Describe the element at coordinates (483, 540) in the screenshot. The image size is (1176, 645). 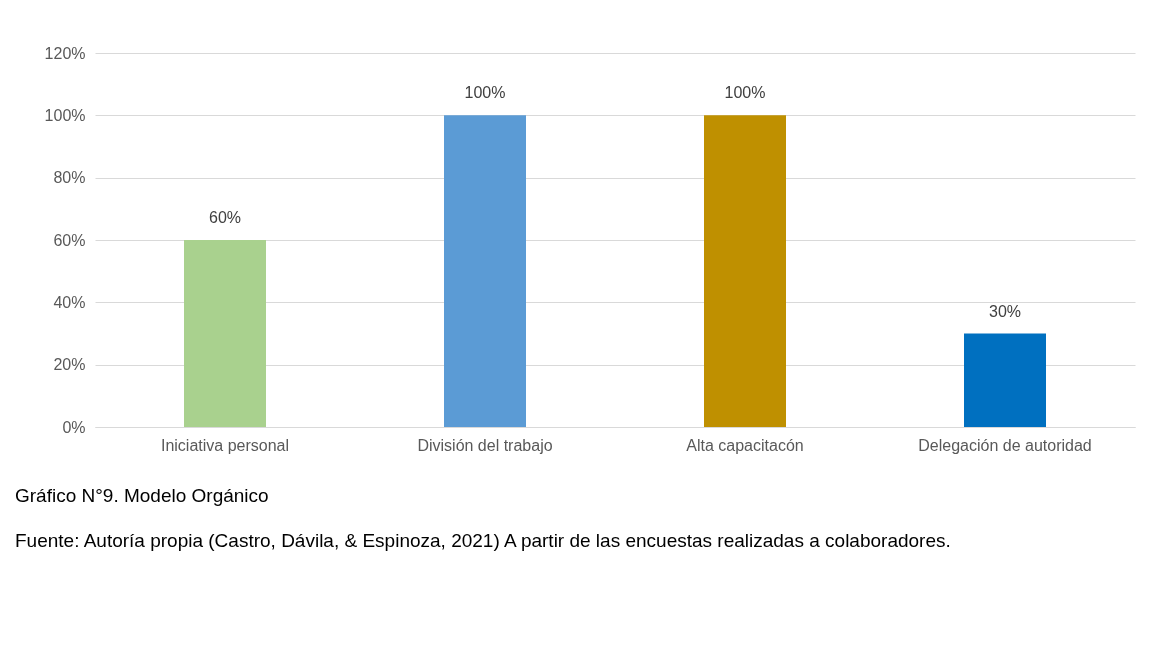
I see `source-note: Fuente: Autoría propia (Castro, Dávila, & Espinoza, 2021) A partir de las encuestas realizadas a colaboradores.` at that location.